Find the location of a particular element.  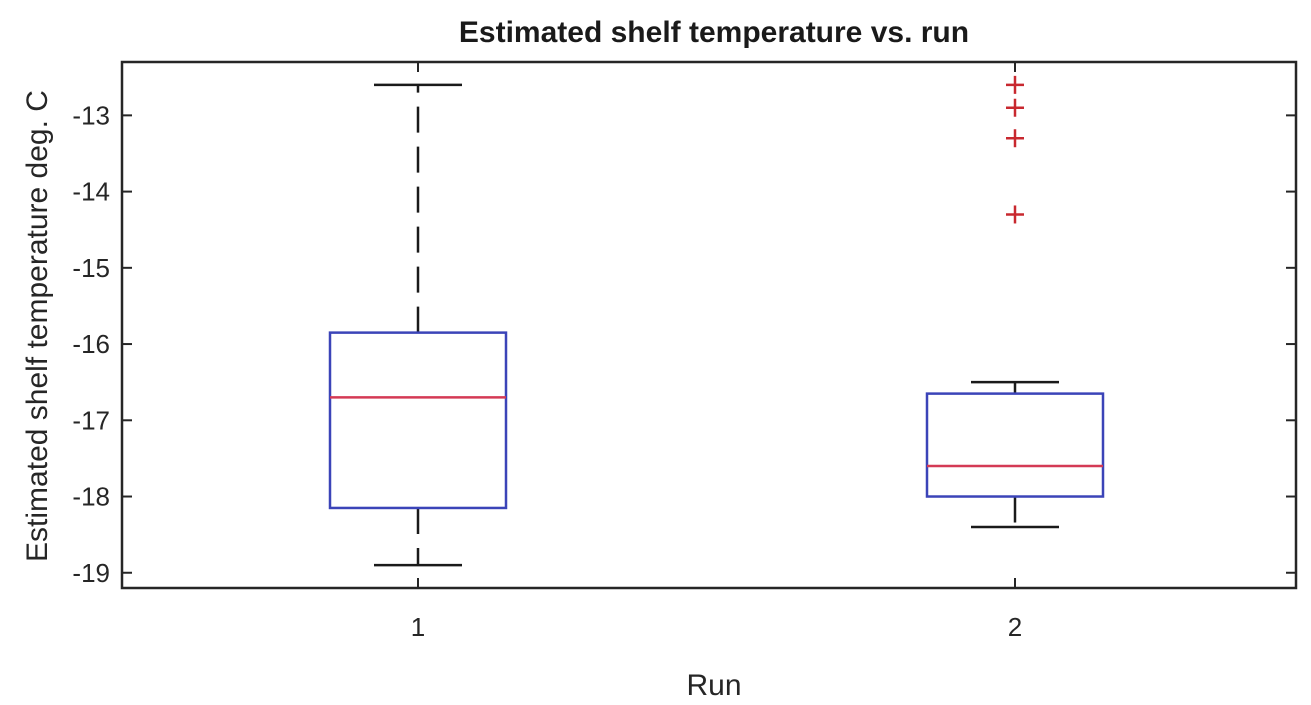

y-tick-label: -14 is located at coordinates (91, 192).